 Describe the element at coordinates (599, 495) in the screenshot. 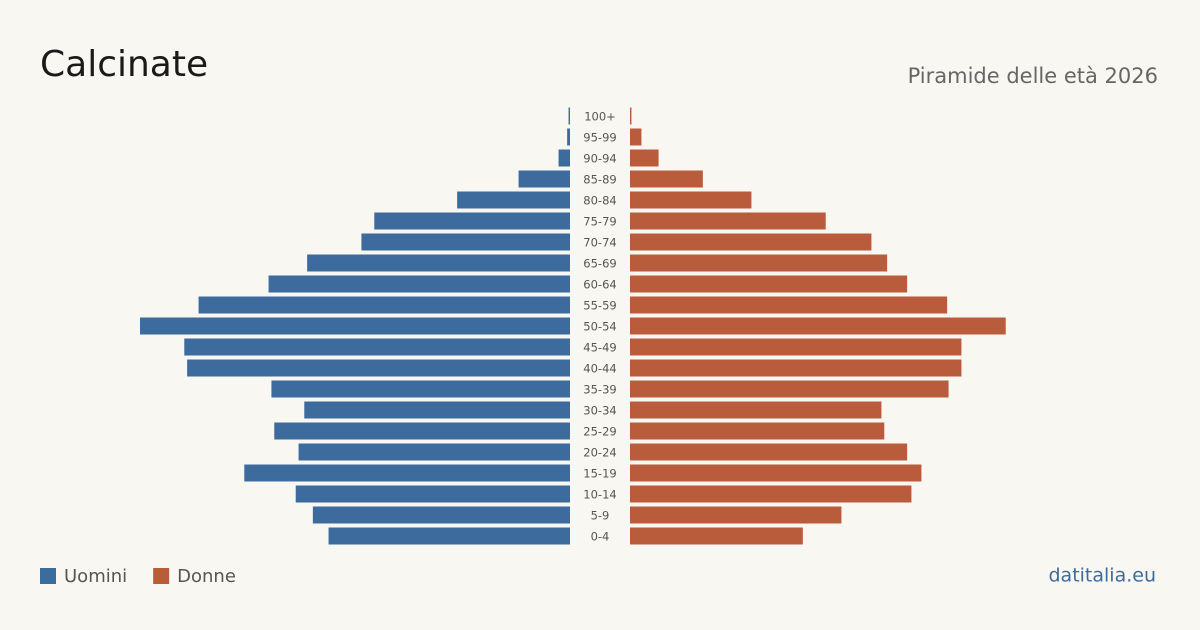

I see `age-label: 10-14` at that location.